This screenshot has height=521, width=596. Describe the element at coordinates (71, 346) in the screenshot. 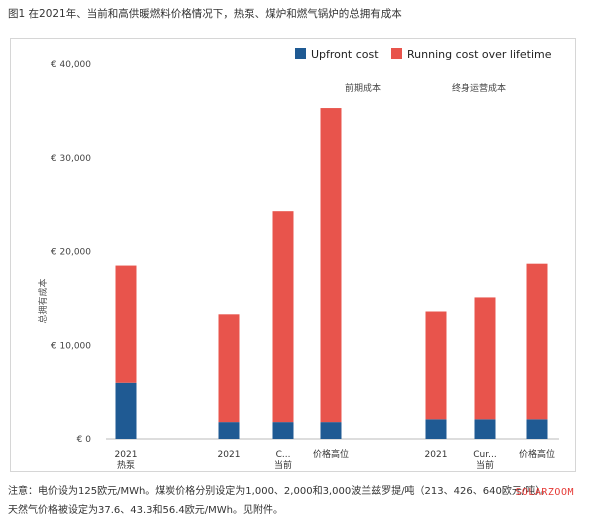

I see `y-tick-label: € 10,000` at that location.